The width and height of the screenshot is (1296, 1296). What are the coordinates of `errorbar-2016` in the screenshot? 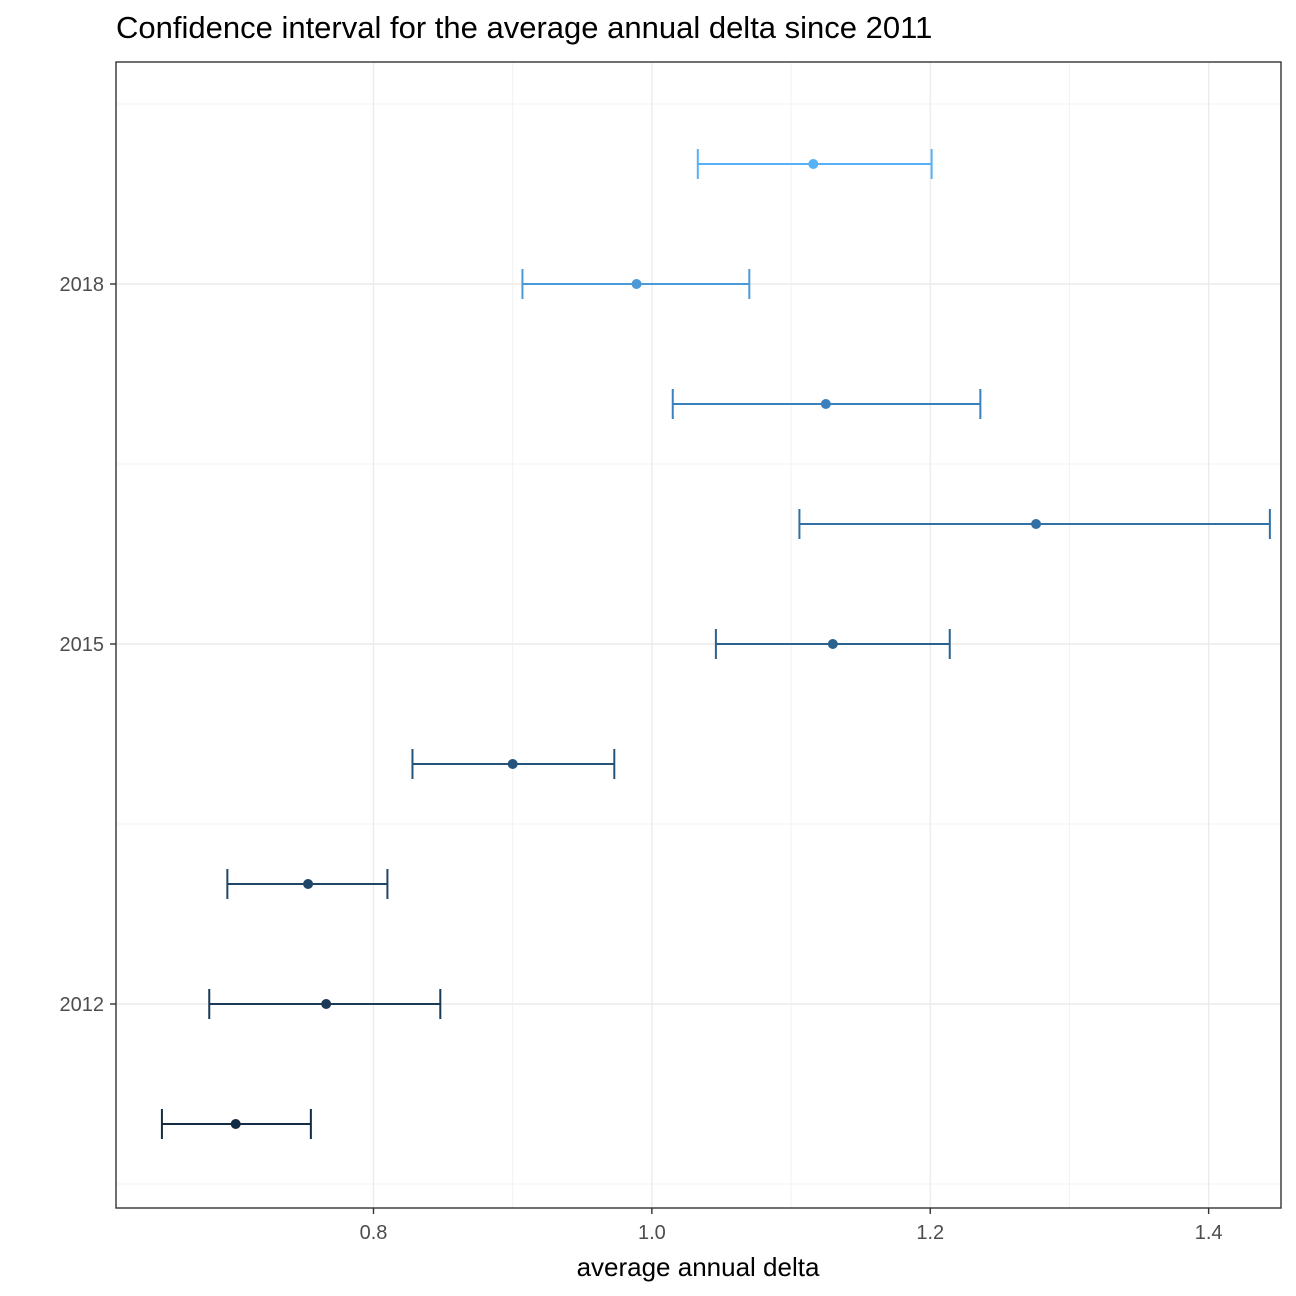 It's located at (1034, 524).